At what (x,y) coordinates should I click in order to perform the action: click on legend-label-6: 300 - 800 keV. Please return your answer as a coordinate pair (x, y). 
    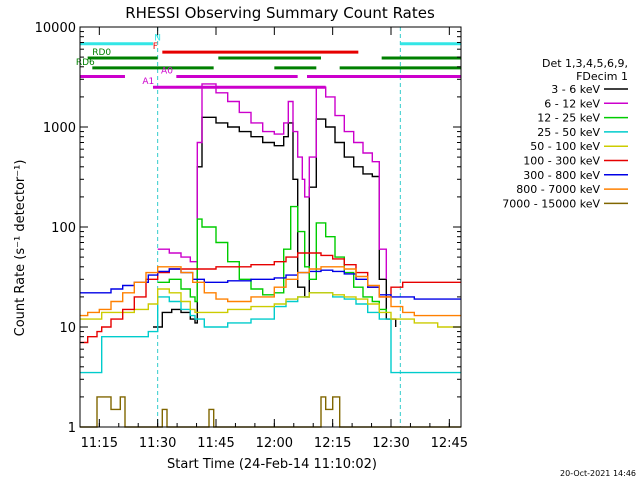
    Looking at the image, I should click on (561, 175).